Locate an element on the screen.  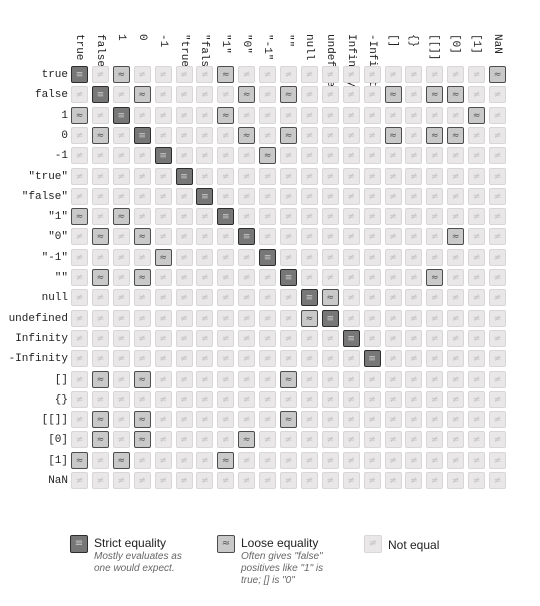
row-label: false is located at coordinates (51, 95).